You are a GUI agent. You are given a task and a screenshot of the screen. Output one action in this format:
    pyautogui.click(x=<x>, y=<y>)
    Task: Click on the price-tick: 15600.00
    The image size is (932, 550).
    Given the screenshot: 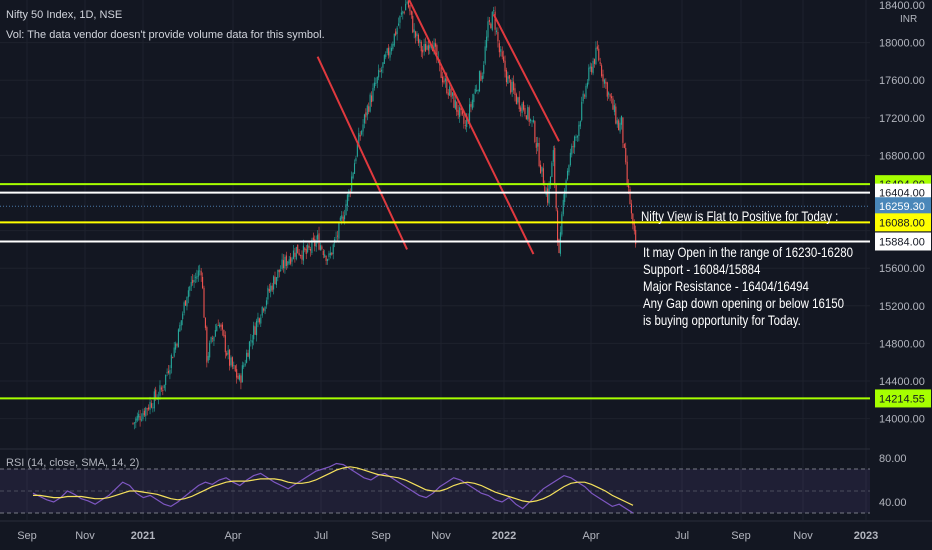 What is the action you would take?
    pyautogui.click(x=902, y=269)
    